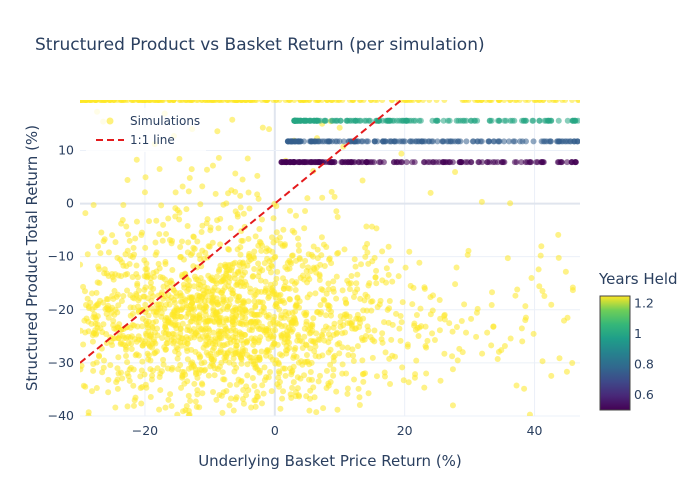 The width and height of the screenshot is (700, 500). What do you see at coordinates (535, 430) in the screenshot?
I see `x-tick-label: 40` at bounding box center [535, 430].